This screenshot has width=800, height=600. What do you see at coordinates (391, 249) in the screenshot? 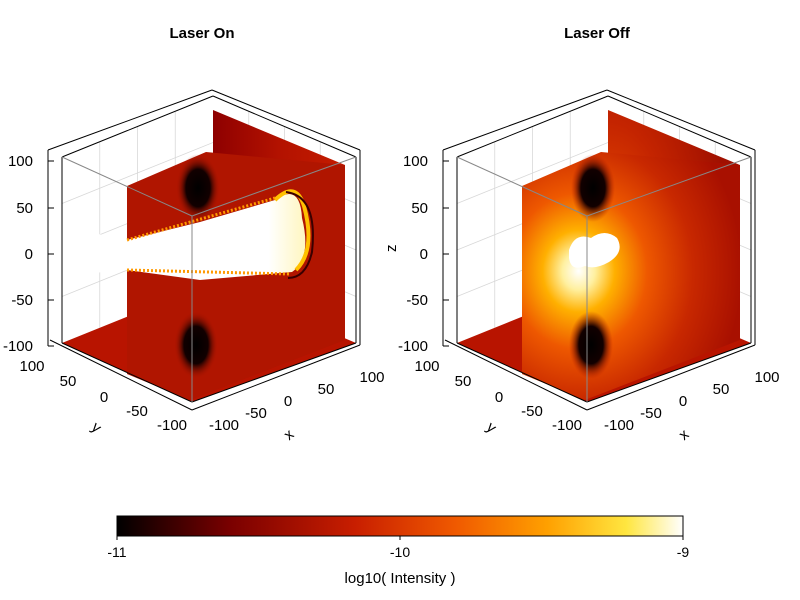
I see `z-axis-label: z` at bounding box center [391, 249].